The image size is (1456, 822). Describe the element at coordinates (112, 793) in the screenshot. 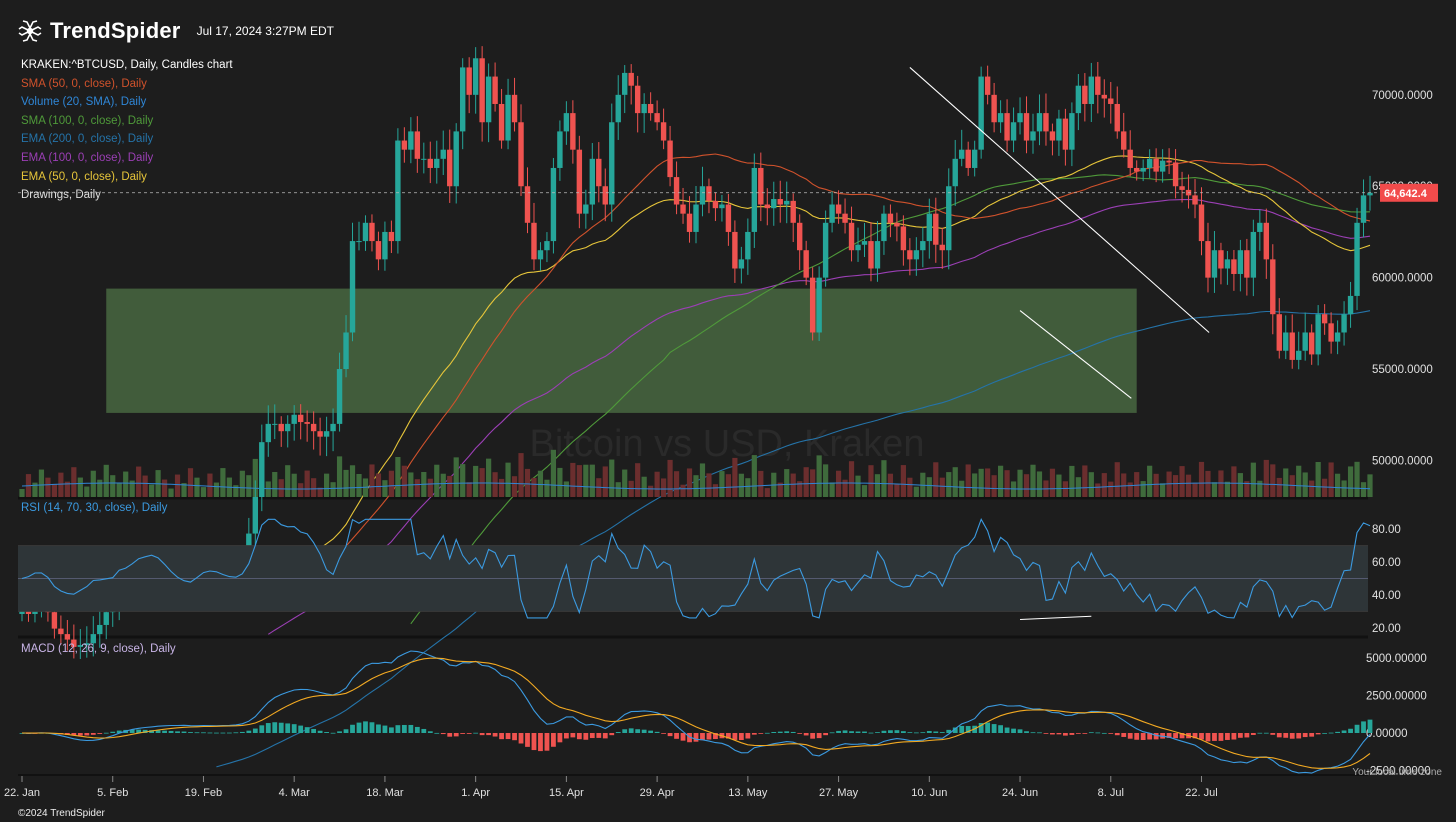

I see `x-tick-label: 5. Feb` at that location.